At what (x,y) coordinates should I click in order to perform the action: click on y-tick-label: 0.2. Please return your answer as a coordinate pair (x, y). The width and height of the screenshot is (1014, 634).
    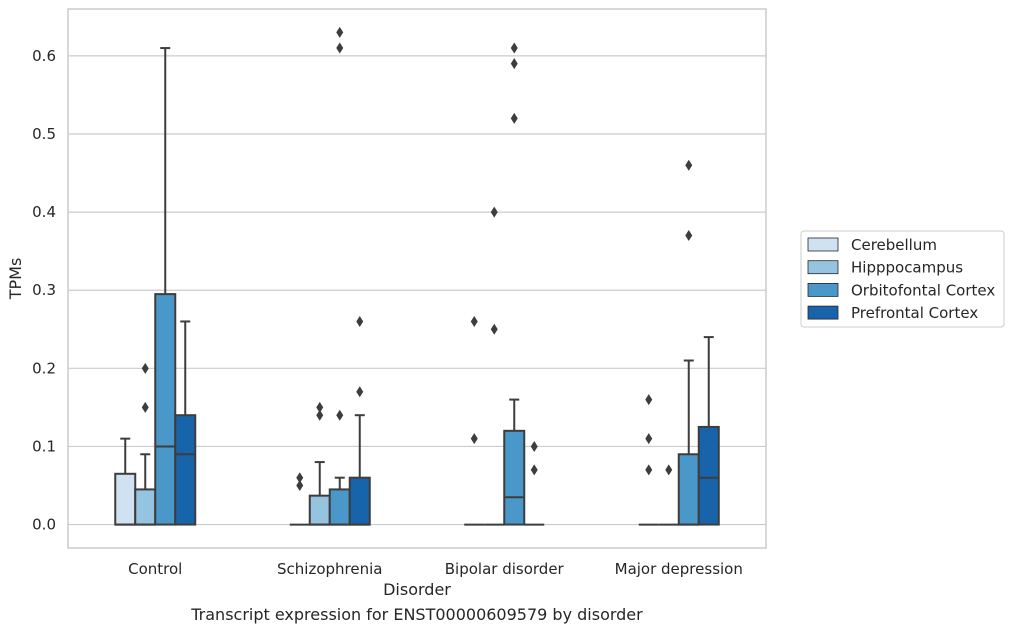
    Looking at the image, I should click on (44, 368).